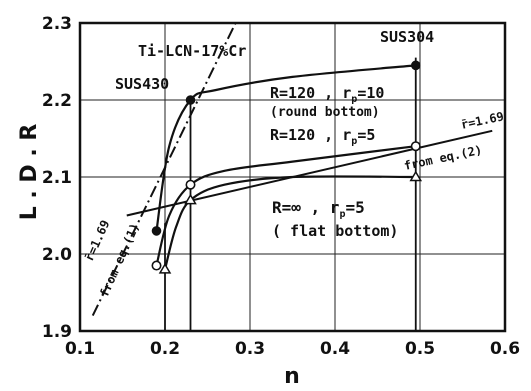 This screenshot has width=531, height=391. I want to click on x-tick-label: 0.4, so click(335, 349).